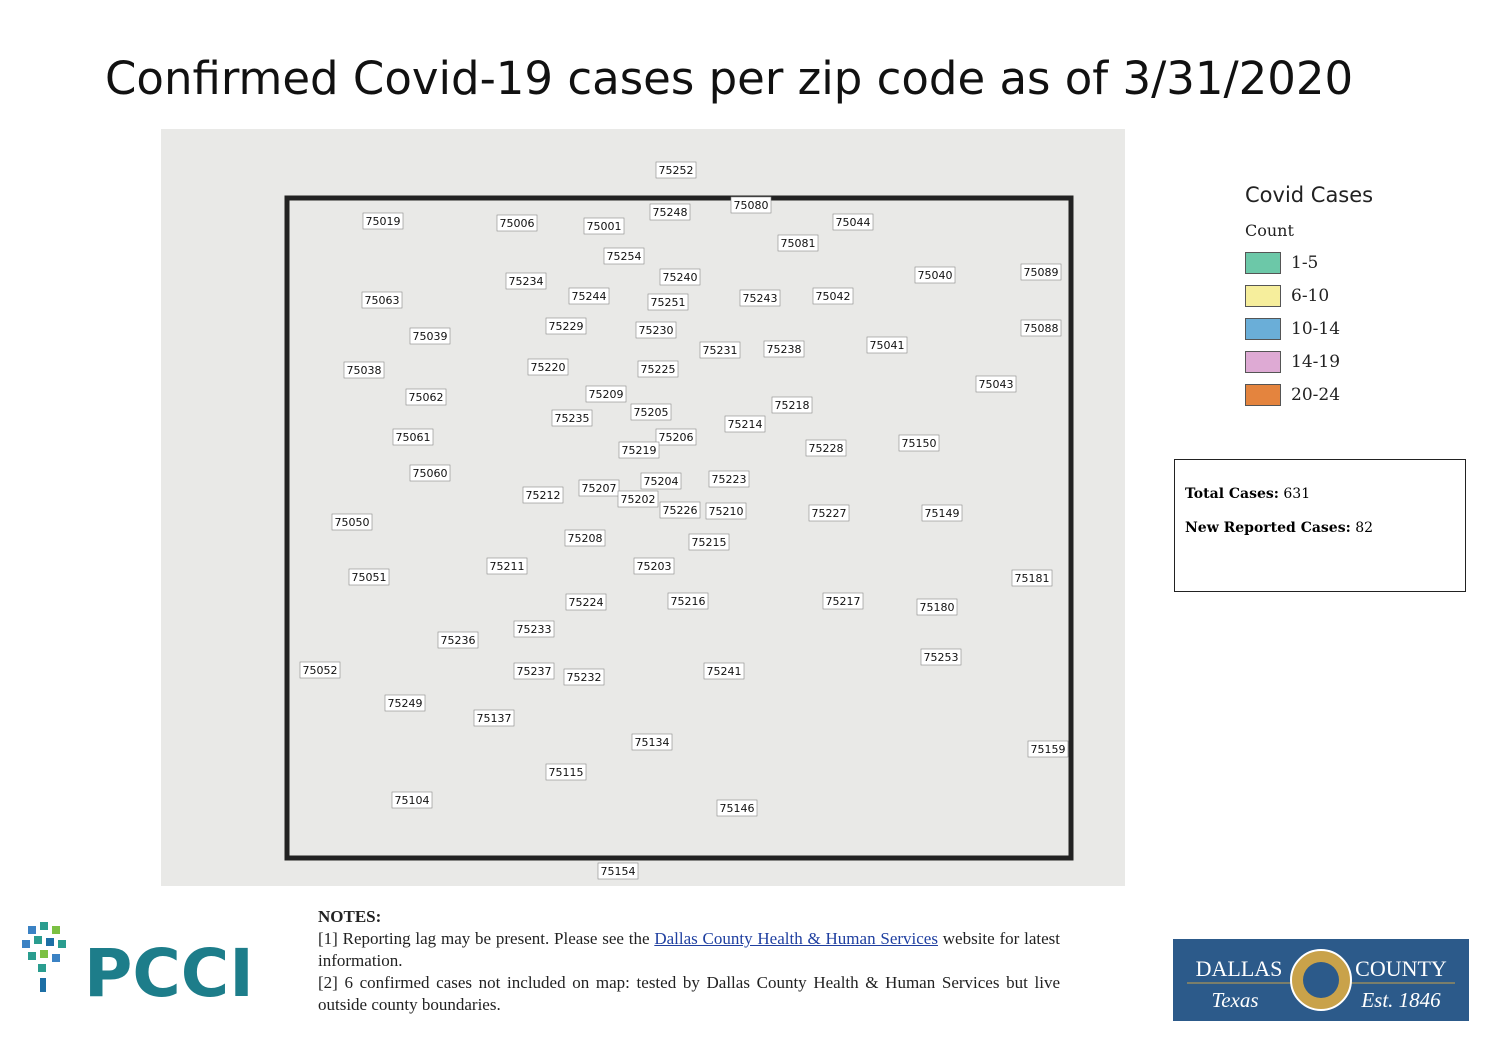  What do you see at coordinates (1239, 968) in the screenshot?
I see `county-left: DALLAS` at bounding box center [1239, 968].